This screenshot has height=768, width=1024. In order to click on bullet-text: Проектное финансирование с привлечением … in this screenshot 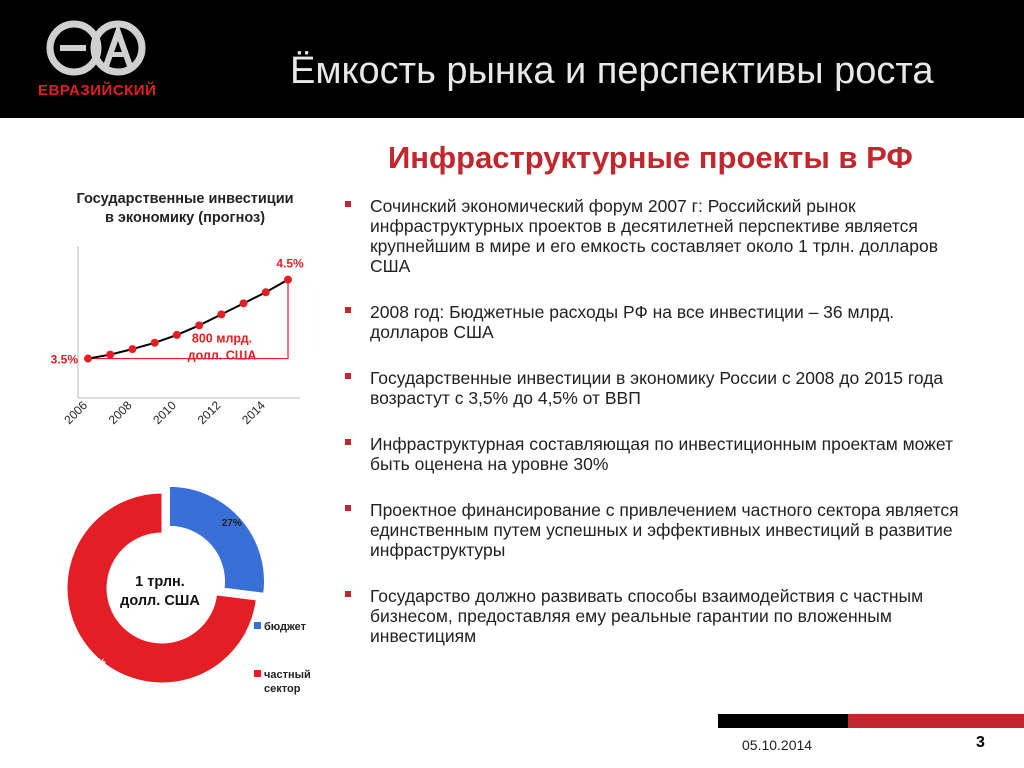, I will do `click(664, 530)`.